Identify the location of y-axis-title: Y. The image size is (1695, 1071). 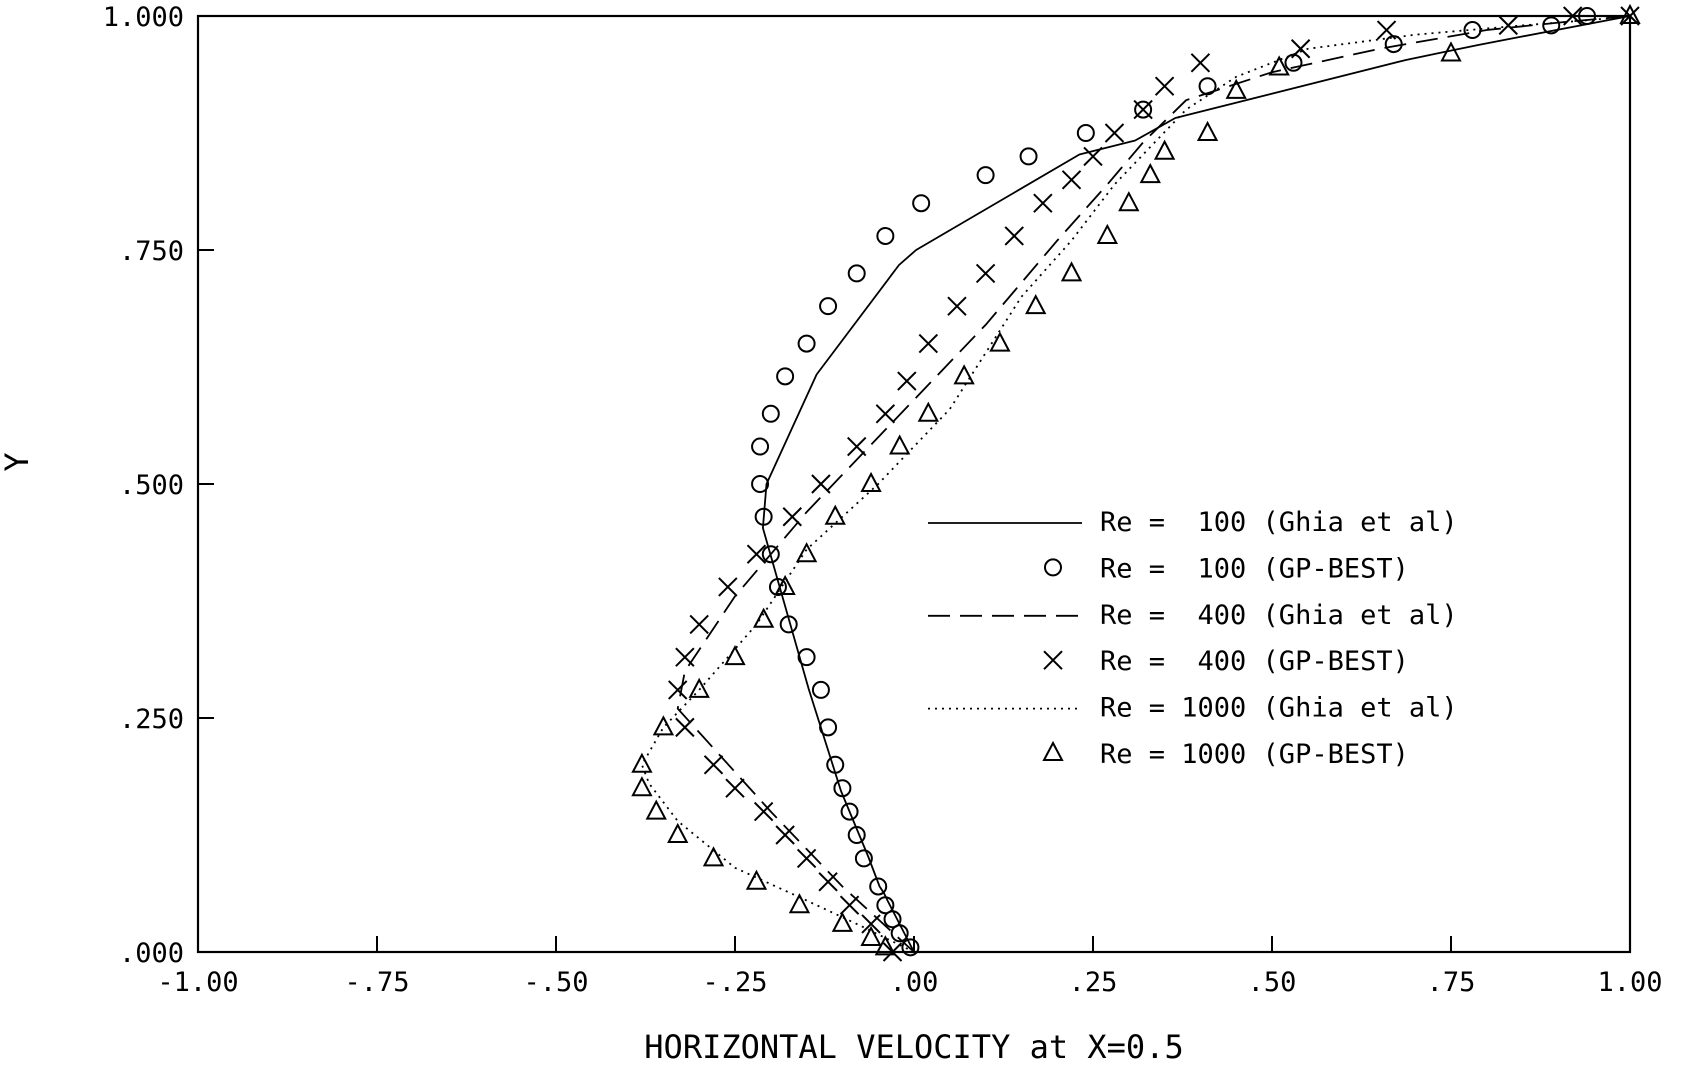
(18, 461).